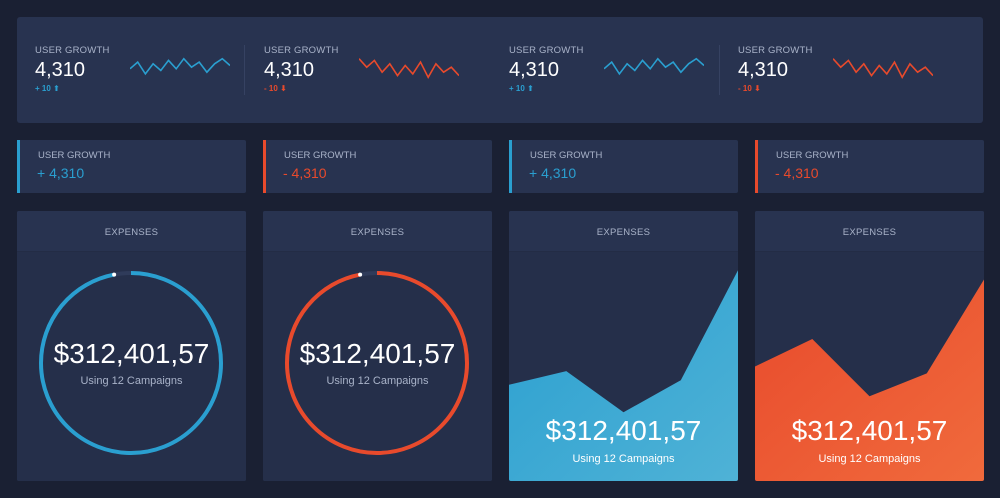 The image size is (1000, 498). What do you see at coordinates (623, 166) in the screenshot?
I see `mini-stat-card-3: USER GROWTH + 4,310` at bounding box center [623, 166].